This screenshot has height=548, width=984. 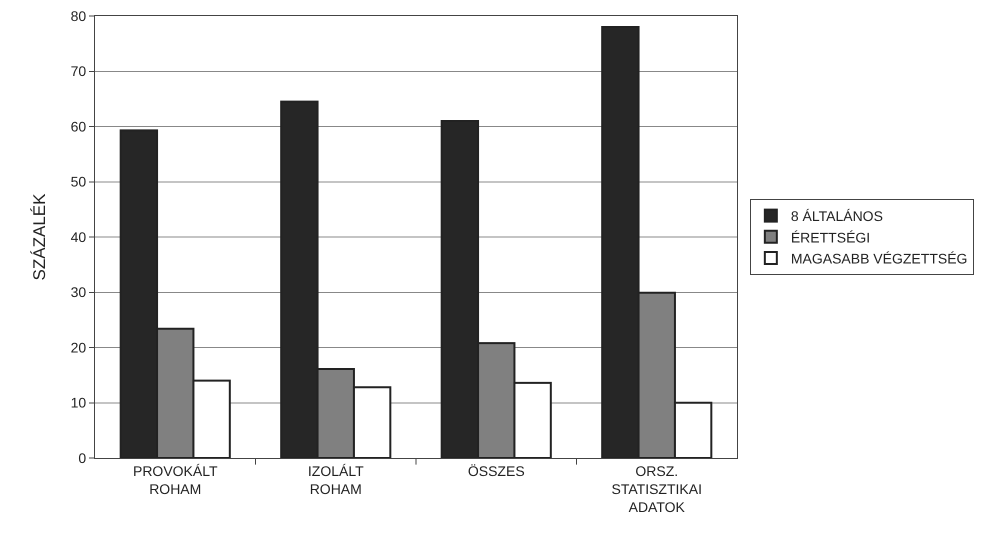 What do you see at coordinates (78, 182) in the screenshot?
I see `y-tick-label: 50` at bounding box center [78, 182].